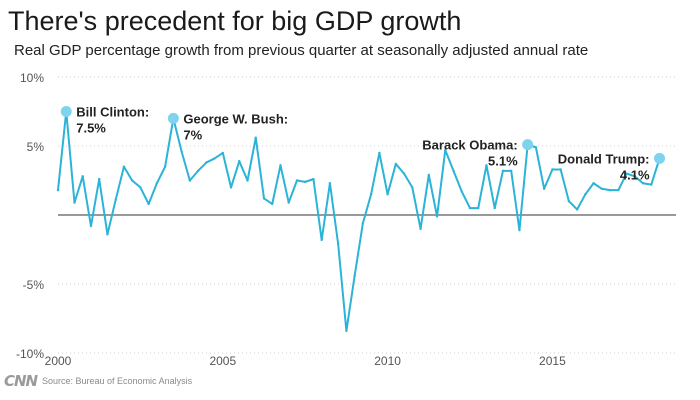  I want to click on x-tick-label: 2000, so click(58, 361).